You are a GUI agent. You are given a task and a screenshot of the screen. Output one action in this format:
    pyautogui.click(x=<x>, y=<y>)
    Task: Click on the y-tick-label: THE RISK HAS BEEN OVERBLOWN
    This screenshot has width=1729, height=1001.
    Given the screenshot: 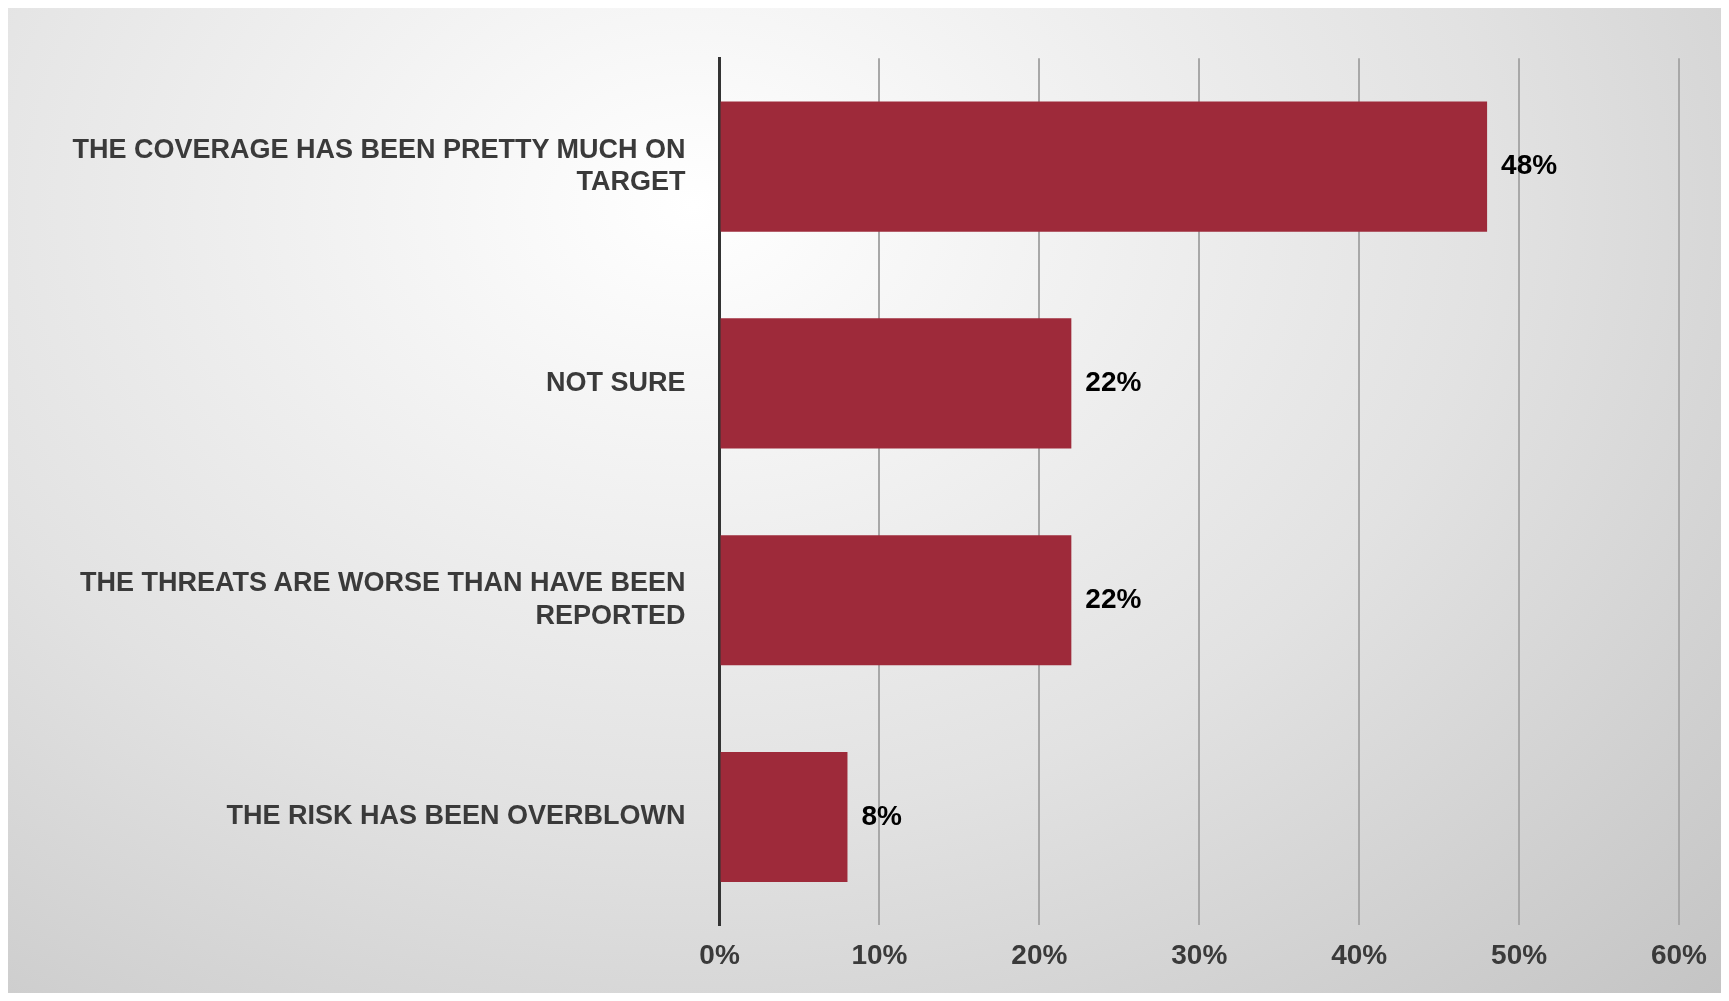 What is the action you would take?
    pyautogui.click(x=456, y=815)
    